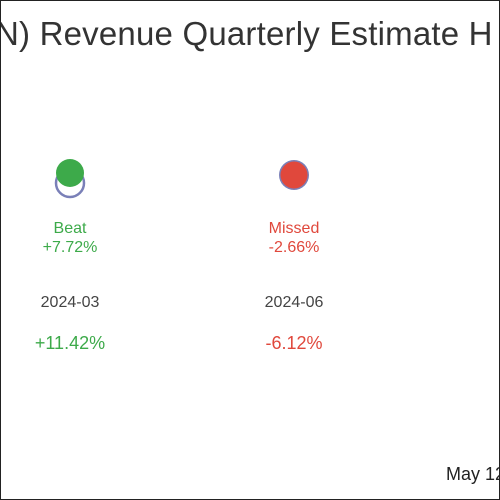  What do you see at coordinates (294, 228) in the screenshot?
I see `result-status-label: Missed` at bounding box center [294, 228].